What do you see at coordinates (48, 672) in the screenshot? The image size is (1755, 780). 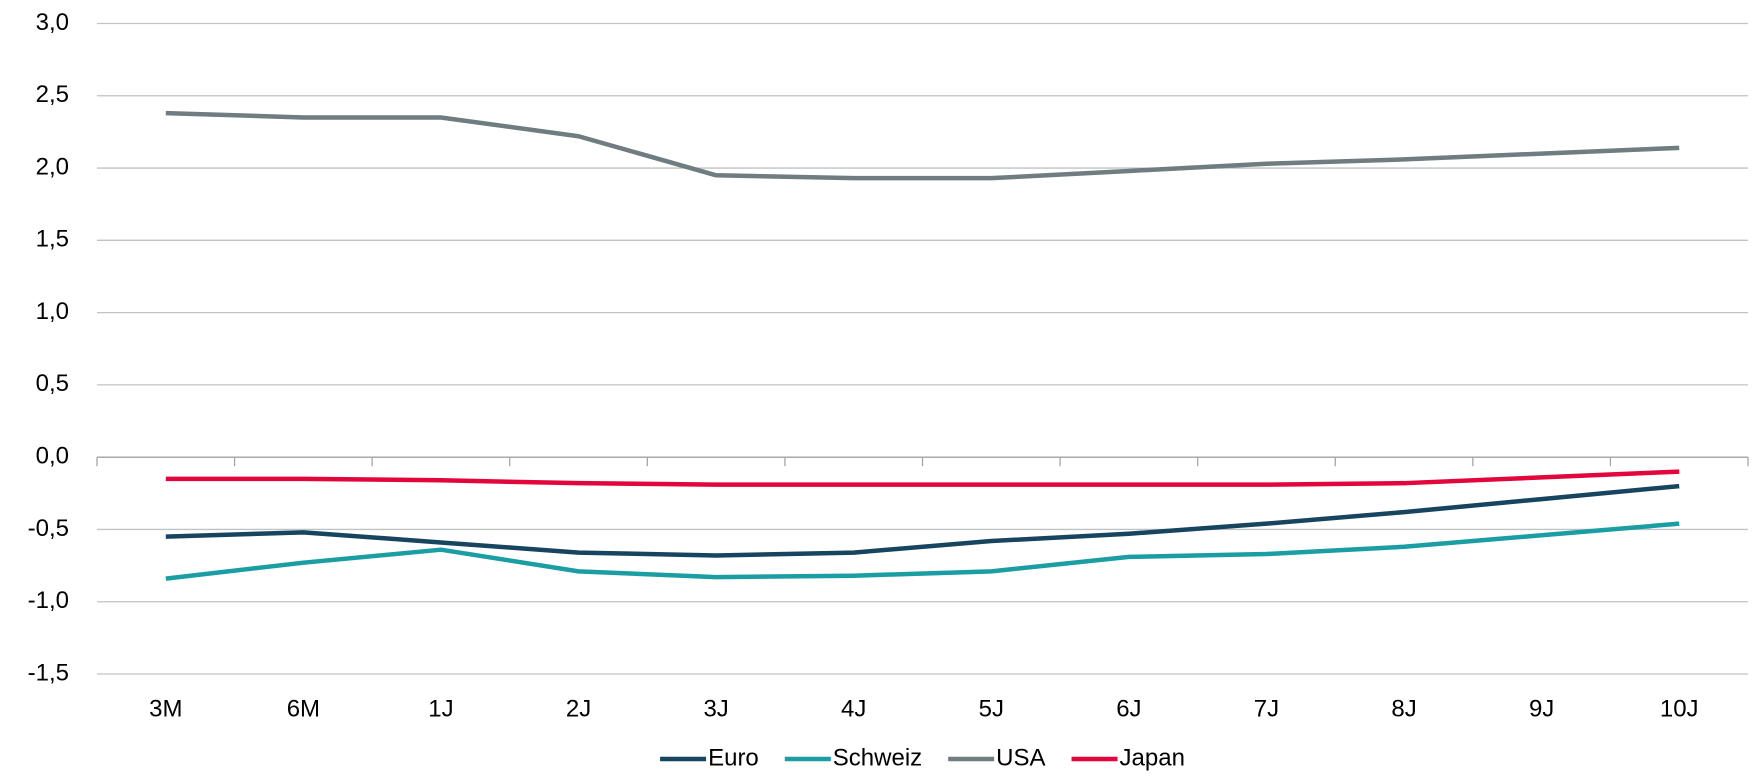 I see `y-tick-label: -1,5` at bounding box center [48, 672].